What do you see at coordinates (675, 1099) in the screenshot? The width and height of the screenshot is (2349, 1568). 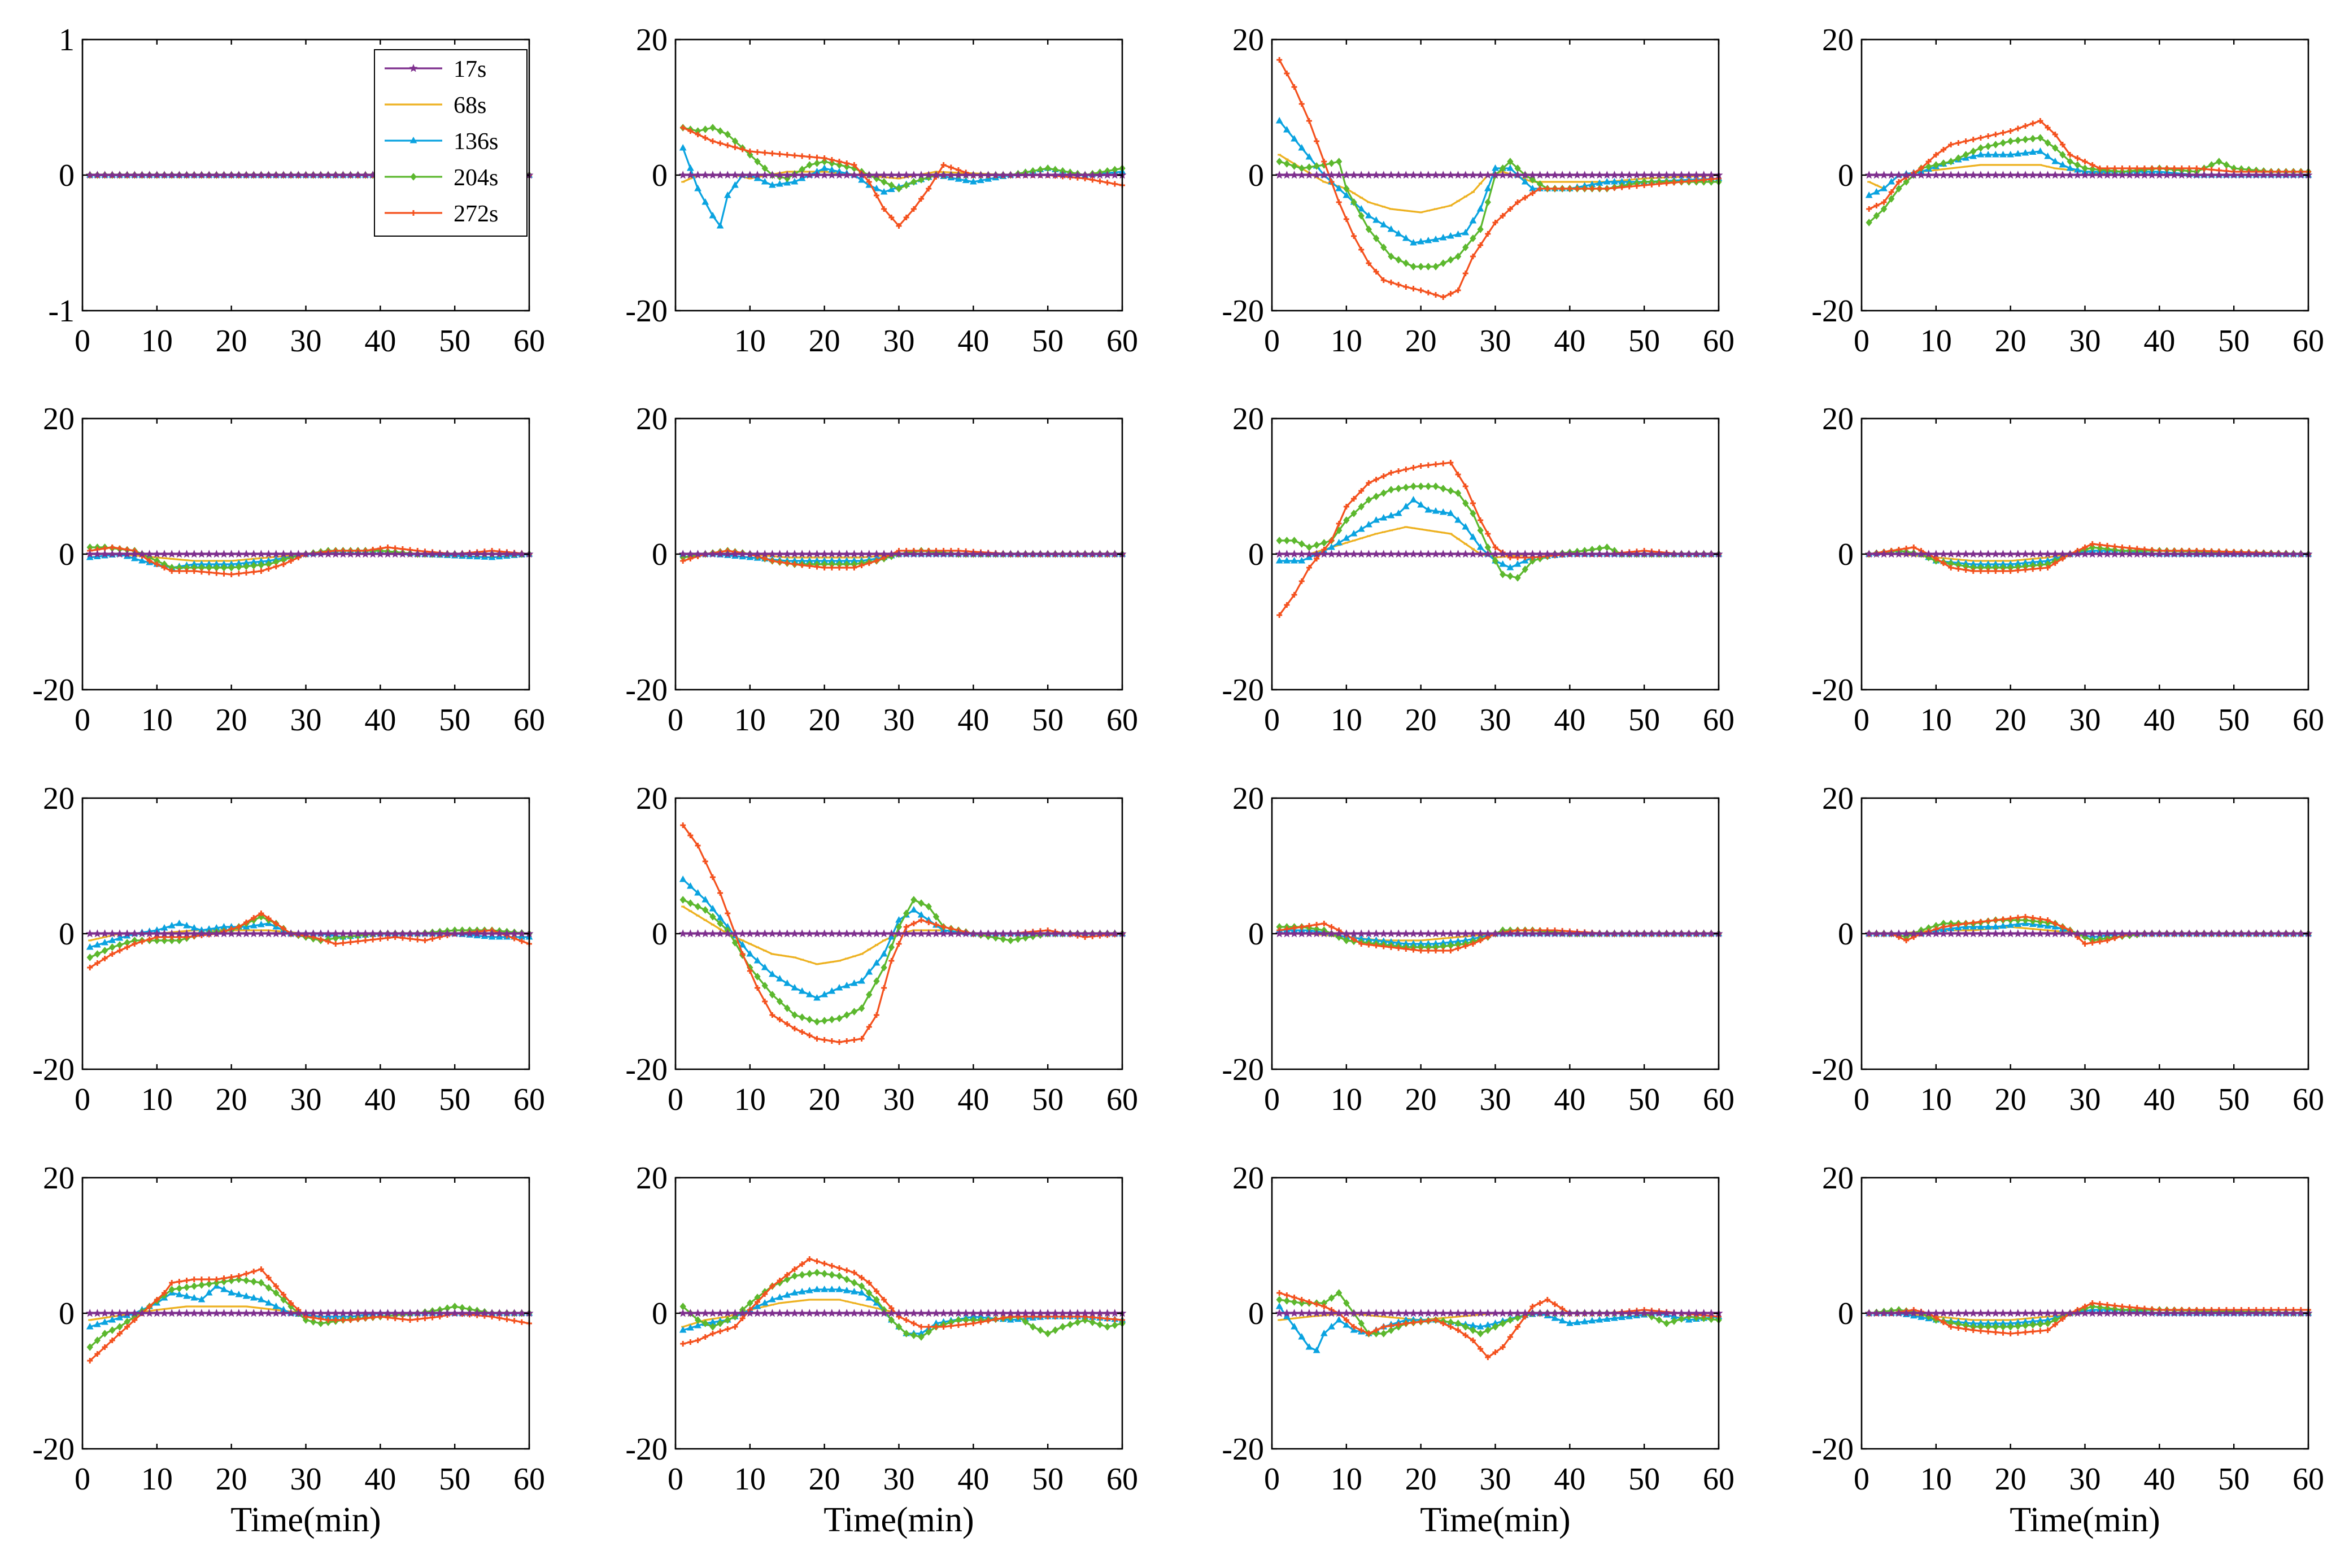 I see `x-tick-label: 0` at bounding box center [675, 1099].